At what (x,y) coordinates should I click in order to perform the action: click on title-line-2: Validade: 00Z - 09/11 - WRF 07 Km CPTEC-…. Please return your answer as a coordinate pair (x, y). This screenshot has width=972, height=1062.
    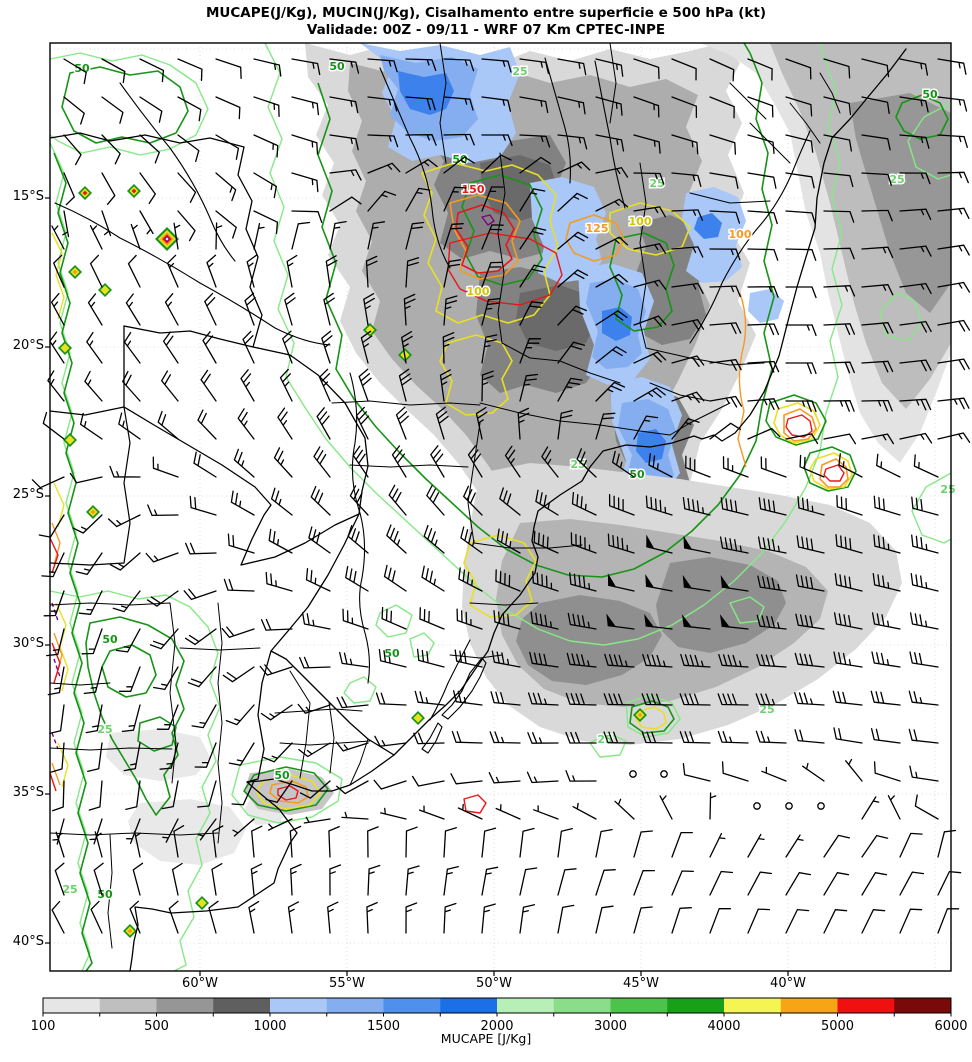
    Looking at the image, I should click on (486, 29).